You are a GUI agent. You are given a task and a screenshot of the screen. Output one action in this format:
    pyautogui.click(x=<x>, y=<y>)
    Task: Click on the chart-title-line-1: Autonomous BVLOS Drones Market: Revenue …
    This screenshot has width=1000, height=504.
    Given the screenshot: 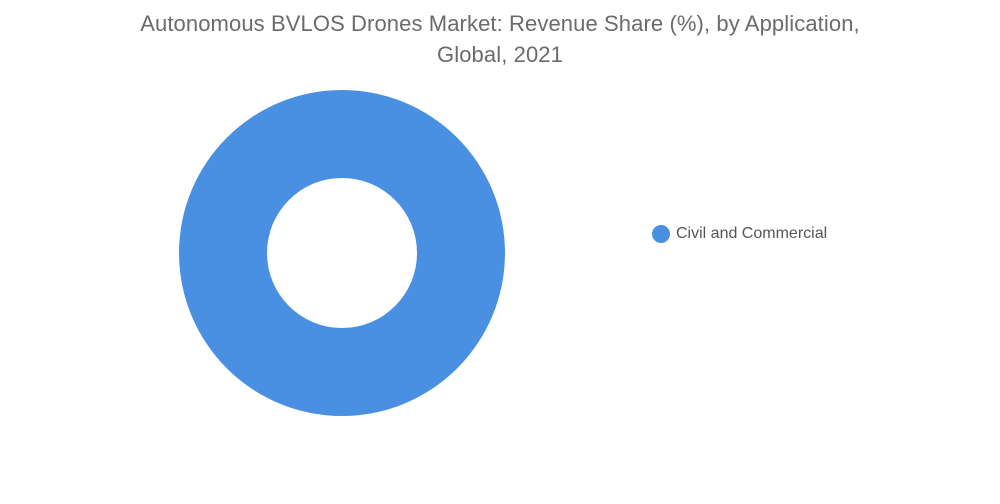 What is the action you would take?
    pyautogui.click(x=500, y=23)
    